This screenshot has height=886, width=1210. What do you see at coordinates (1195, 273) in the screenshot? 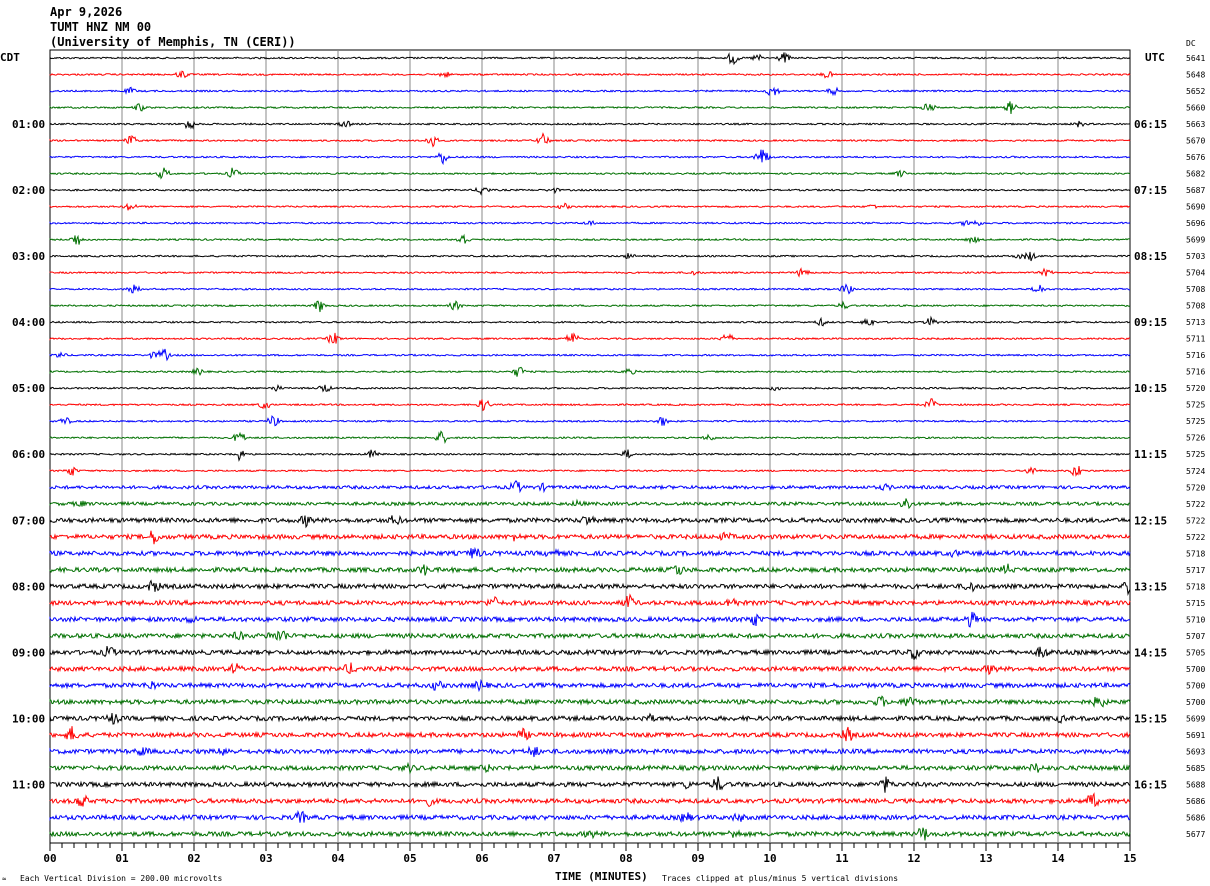
I see `dc-value: 5704` at bounding box center [1195, 273].